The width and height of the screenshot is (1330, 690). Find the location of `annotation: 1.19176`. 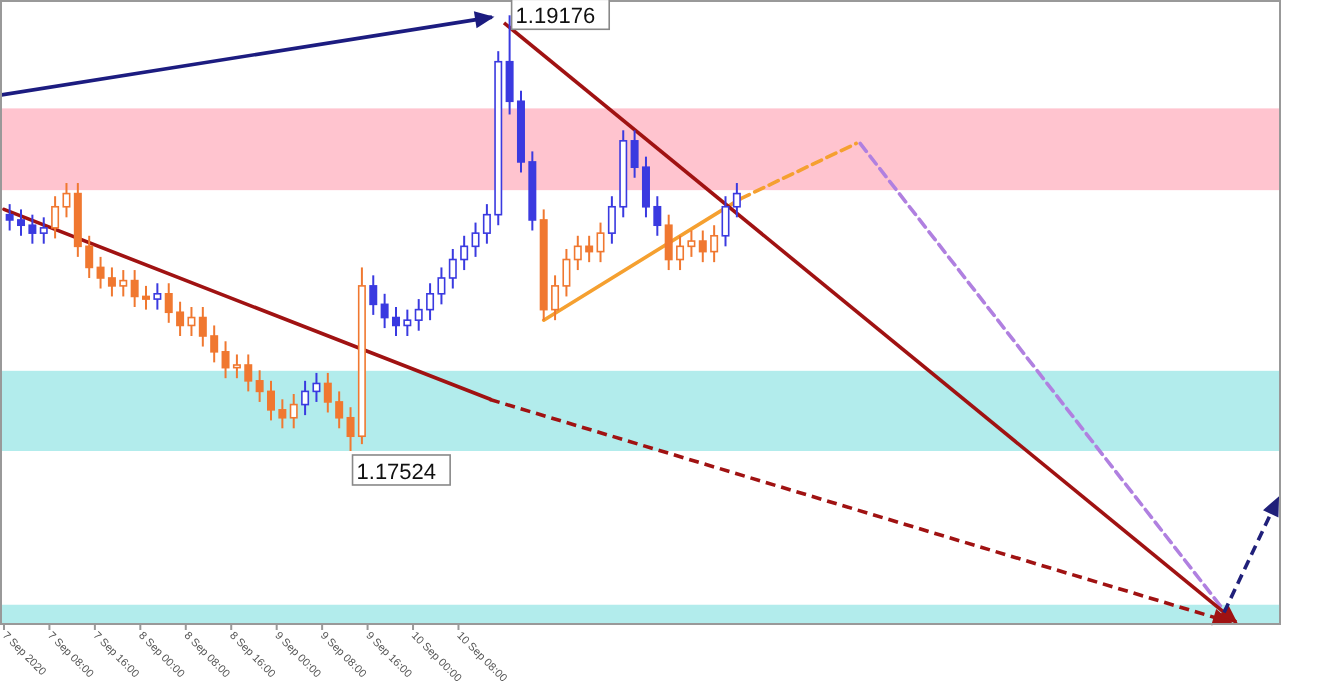

annotation: 1.19176 is located at coordinates (555, 17).